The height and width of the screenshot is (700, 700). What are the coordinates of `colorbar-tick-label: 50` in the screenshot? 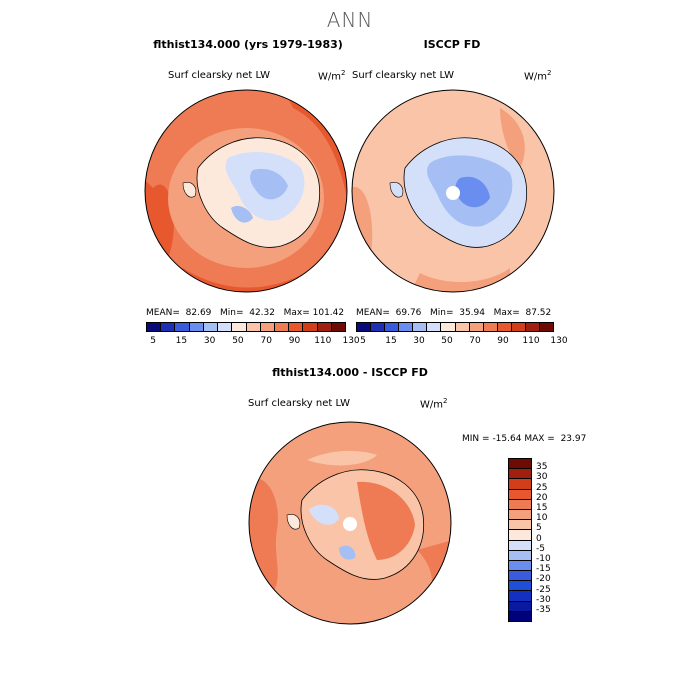 It's located at (447, 341).